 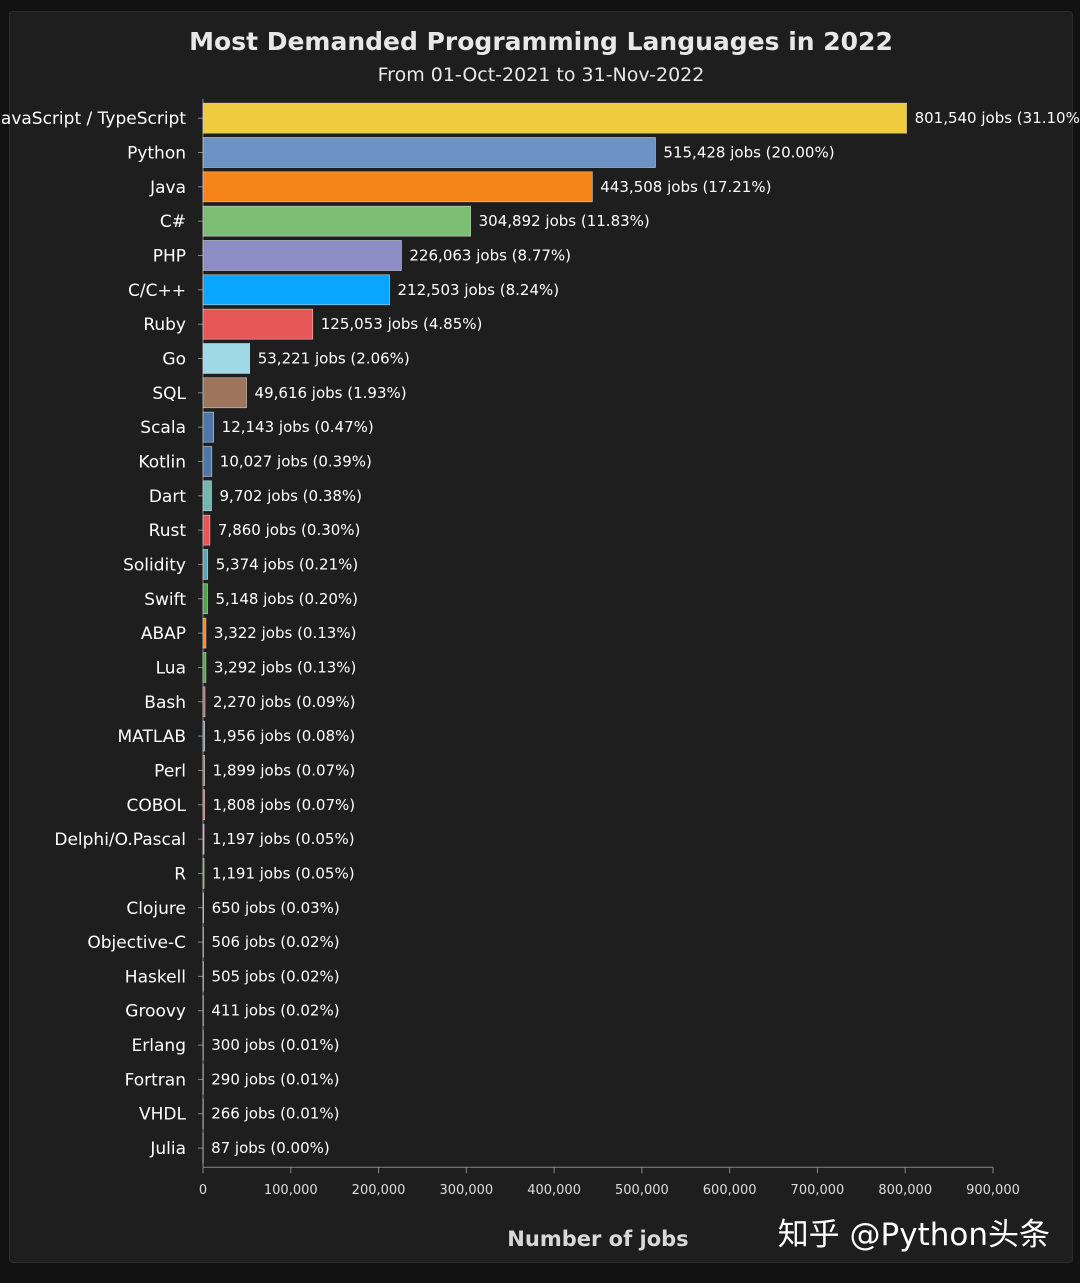 What do you see at coordinates (163, 1115) in the screenshot?
I see `category-label: VHDL` at bounding box center [163, 1115].